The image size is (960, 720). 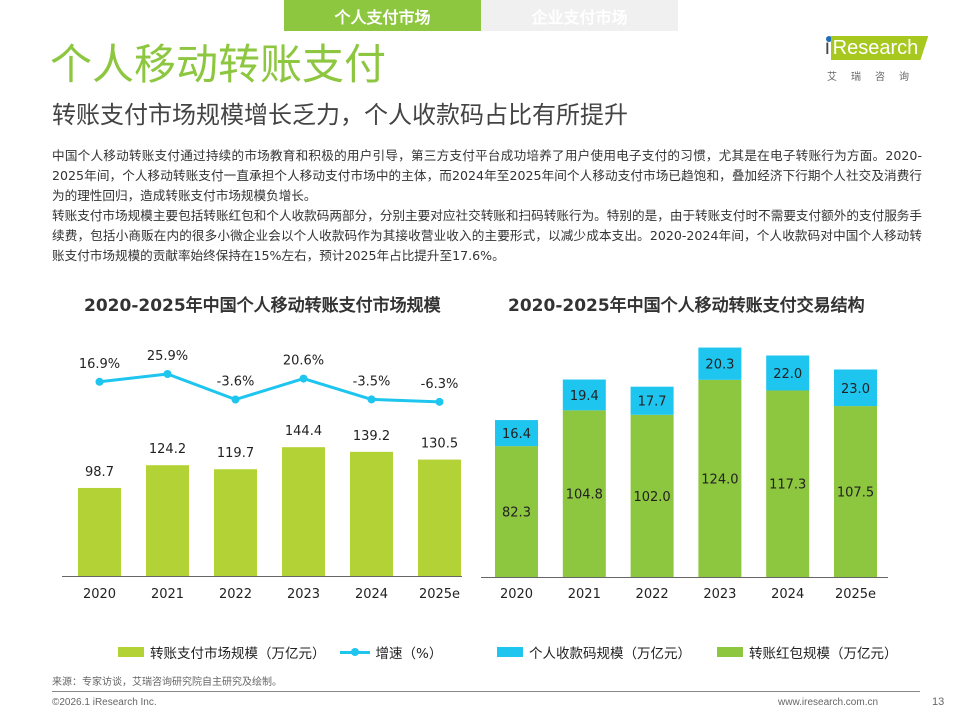 I want to click on market-tabs: 个人支付市场 企业支付市场, so click(x=481, y=15).